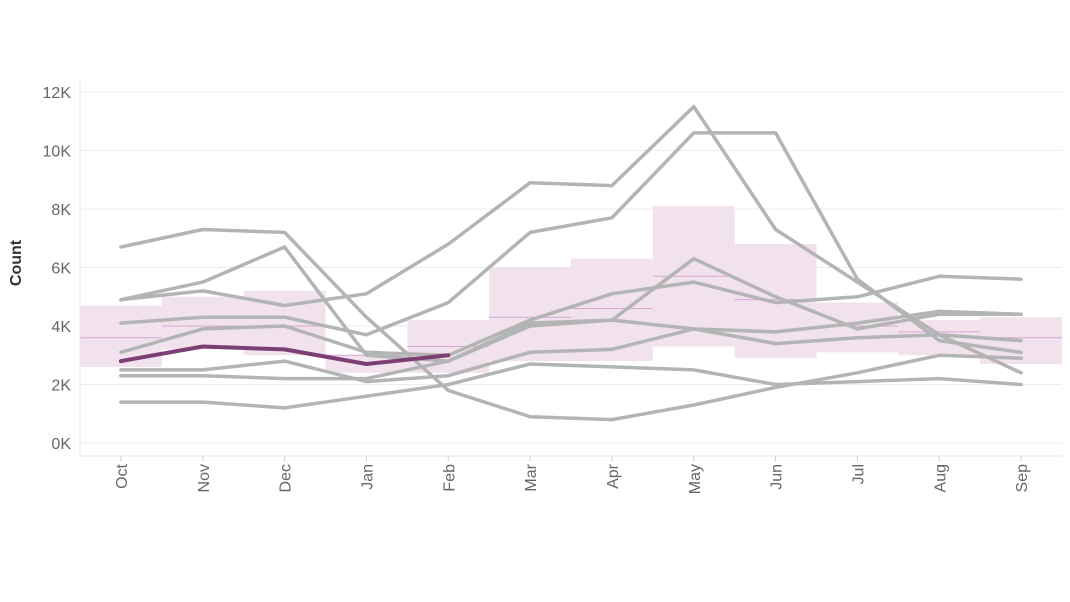 This screenshot has height=602, width=1070. Describe the element at coordinates (940, 478) in the screenshot. I see `x-tick-label: Aug` at that location.